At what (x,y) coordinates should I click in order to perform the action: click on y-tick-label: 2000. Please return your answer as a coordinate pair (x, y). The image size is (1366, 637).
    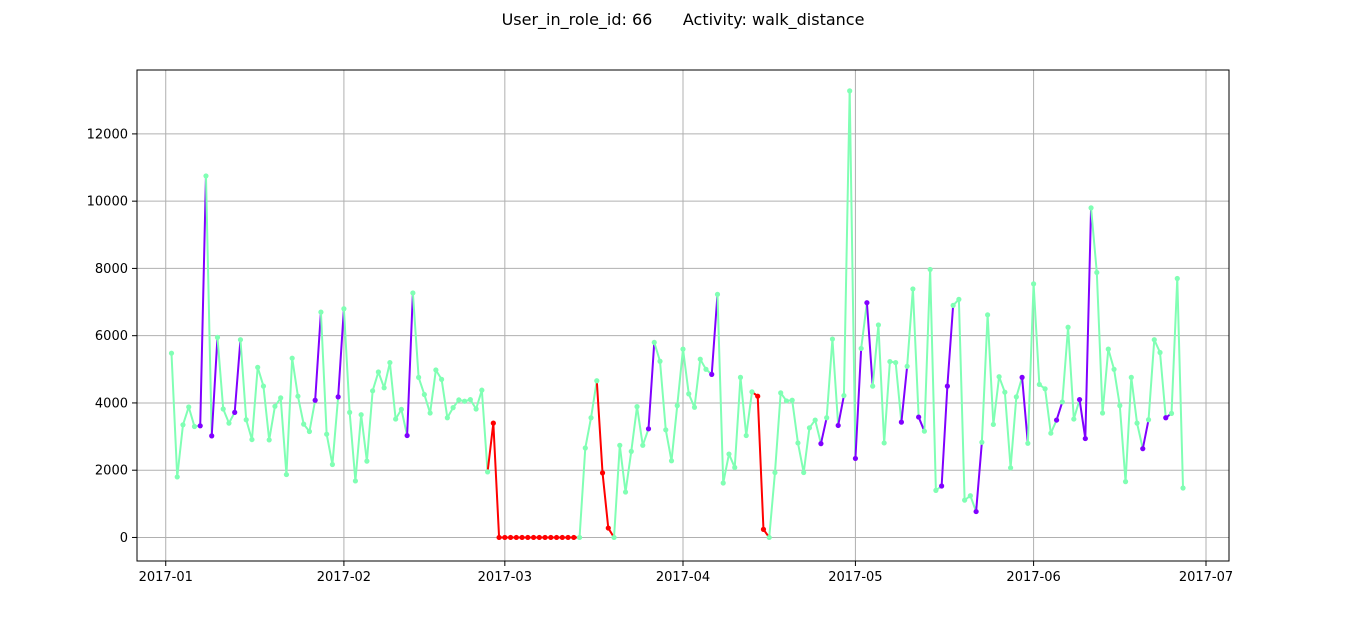
    Looking at the image, I should click on (111, 471).